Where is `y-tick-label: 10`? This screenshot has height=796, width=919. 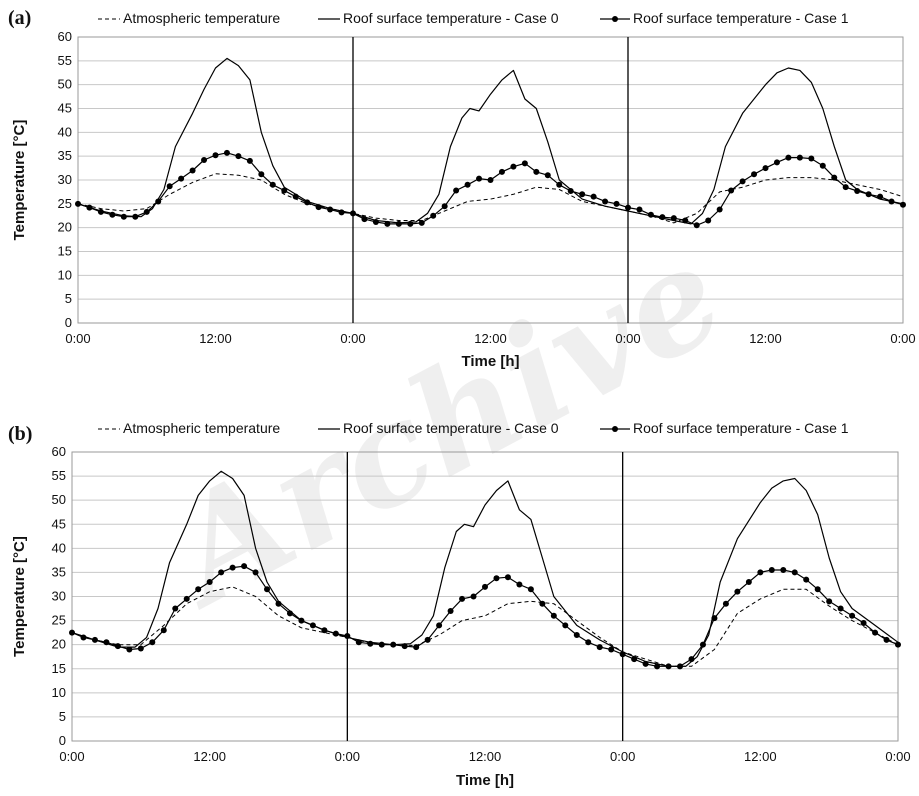
y-tick-label: 10 is located at coordinates (65, 274).